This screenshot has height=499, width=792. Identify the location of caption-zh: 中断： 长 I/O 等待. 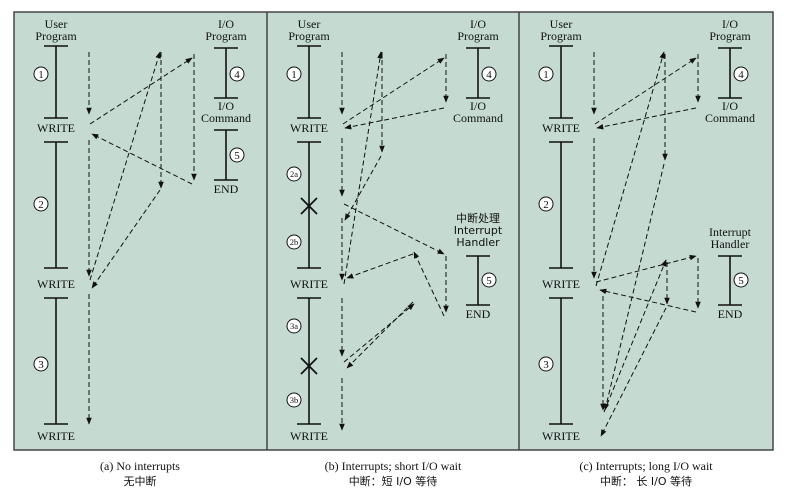
(646, 481).